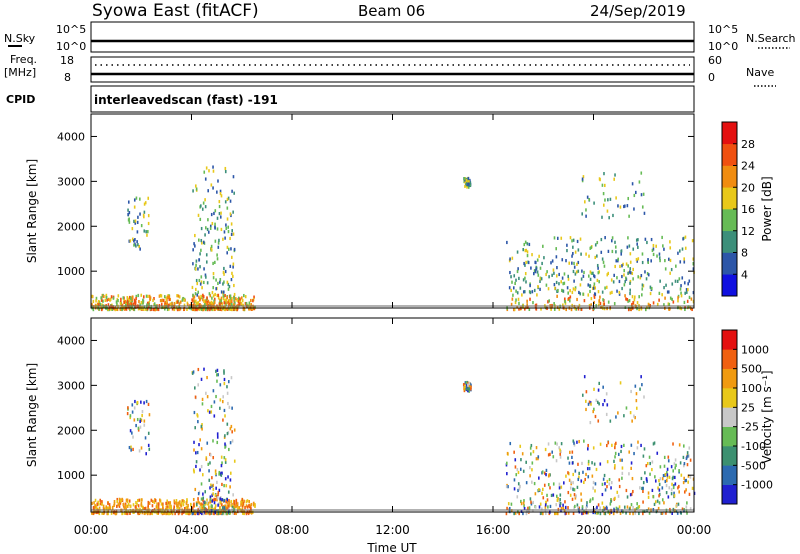  What do you see at coordinates (729, 285) in the screenshot?
I see `colorbar-segment` at bounding box center [729, 285].